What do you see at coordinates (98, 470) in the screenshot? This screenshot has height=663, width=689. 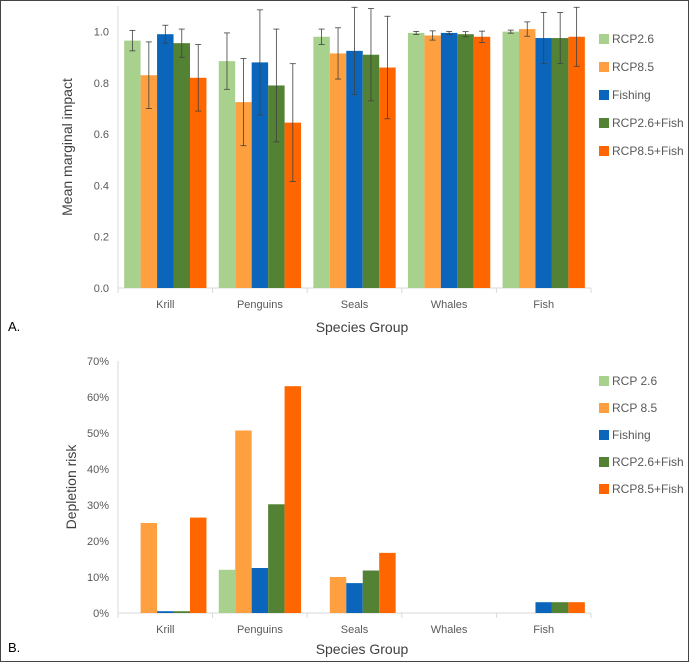 I see `y-tick-label: 40%` at bounding box center [98, 470].